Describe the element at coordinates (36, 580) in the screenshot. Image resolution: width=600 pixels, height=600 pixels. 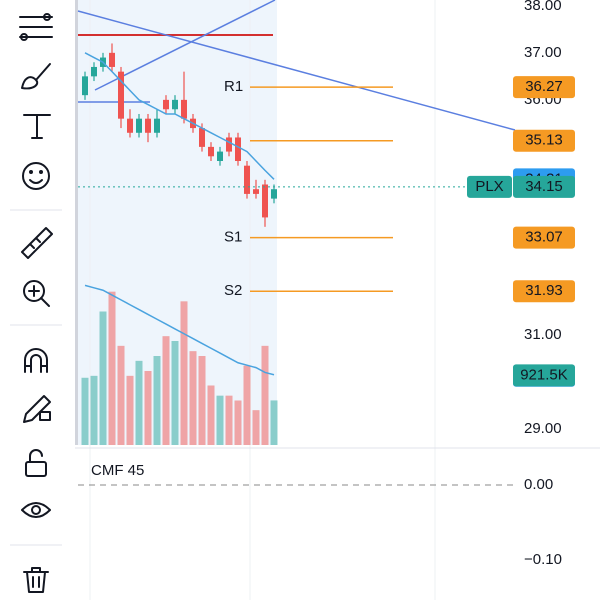
I see `delete-tool` at that location.